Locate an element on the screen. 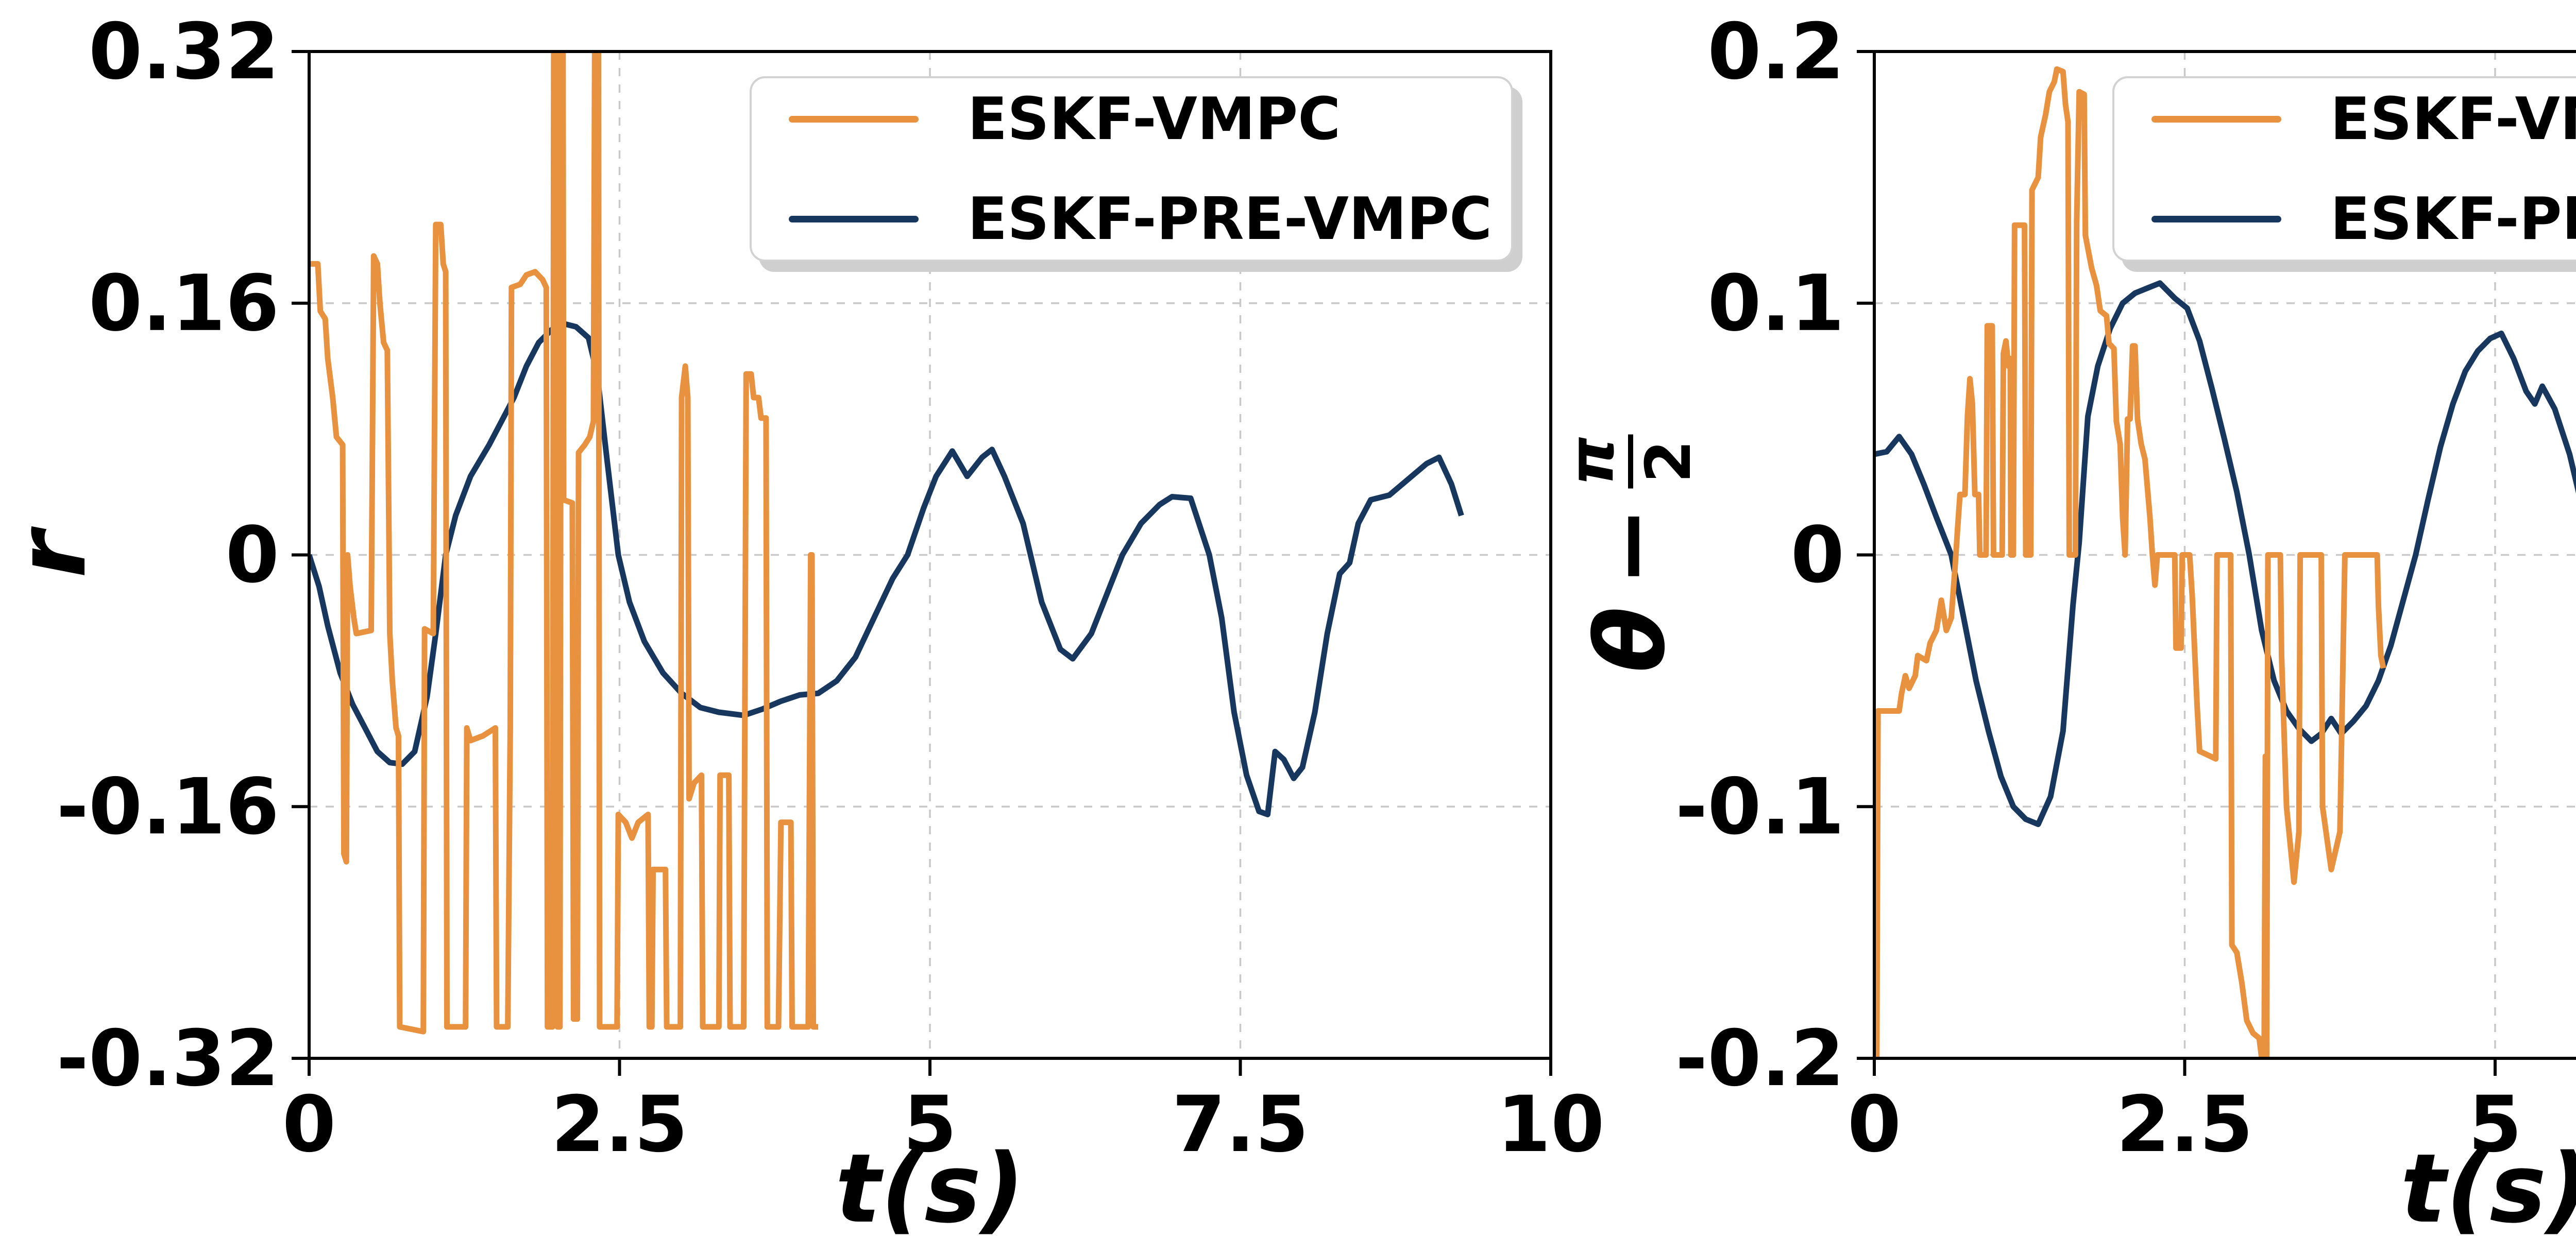 This screenshot has height=1236, width=2576. legend-right-plot: ESKF-VMPC ESKF-PRE-VMPC is located at coordinates (2344, 169).